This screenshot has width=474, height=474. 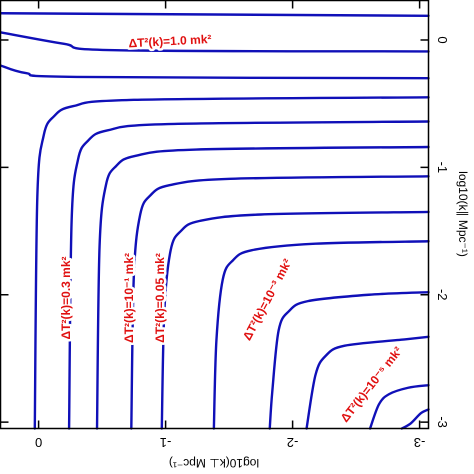 What do you see at coordinates (170, 41) in the screenshot?
I see `annotation: ΔT²(k)=1.0 mk²` at bounding box center [170, 41].